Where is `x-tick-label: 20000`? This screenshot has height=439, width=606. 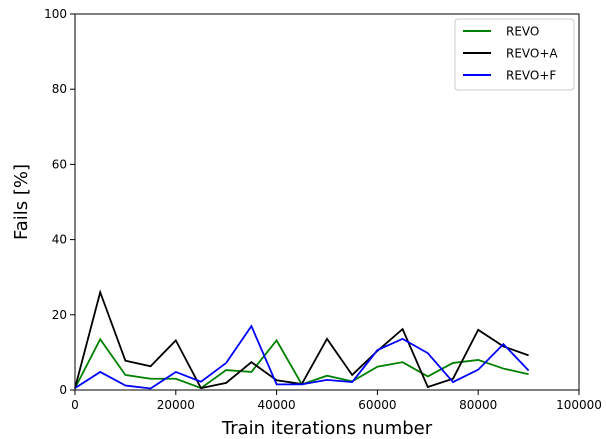 x-tick-label: 20000 is located at coordinates (176, 405).